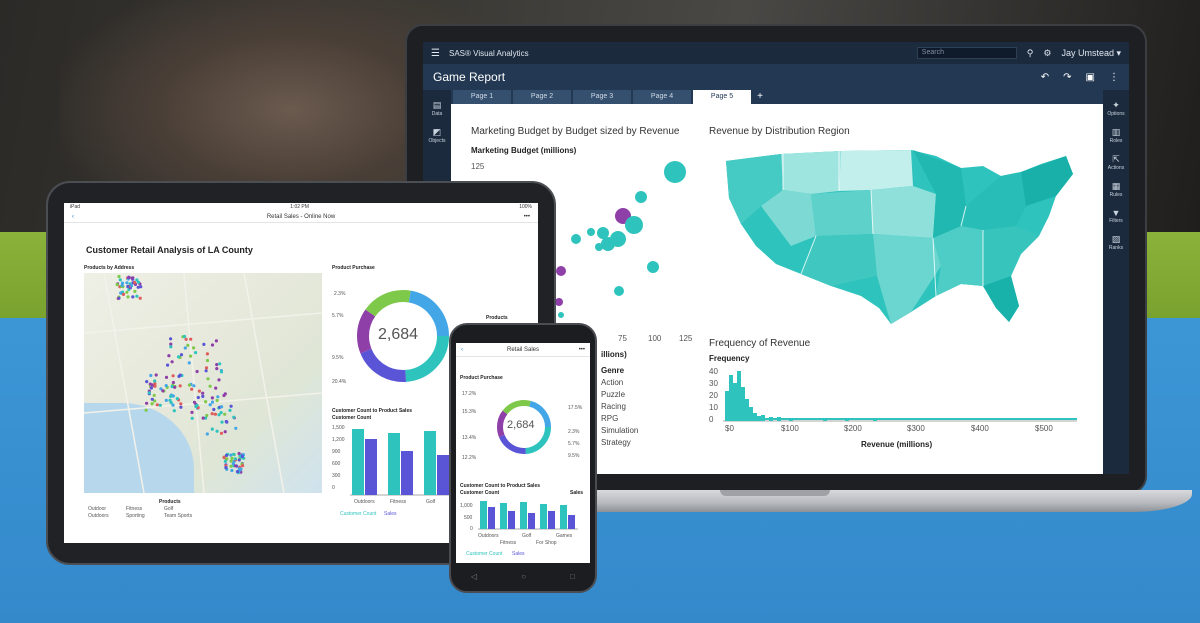 This screenshot has width=1200, height=623. What do you see at coordinates (390, 514) in the screenshot?
I see `bar-legend-item: Sales` at bounding box center [390, 514].